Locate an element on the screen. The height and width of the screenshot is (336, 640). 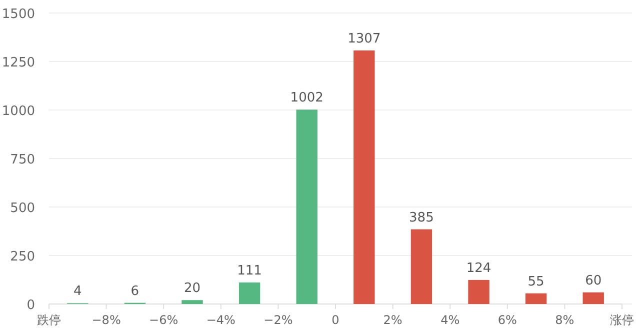
x-tick-label: −8% is located at coordinates (106, 320).